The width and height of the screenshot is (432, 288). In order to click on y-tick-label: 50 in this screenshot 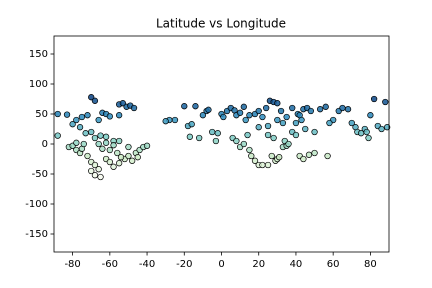, I will do `click(41, 114)`.